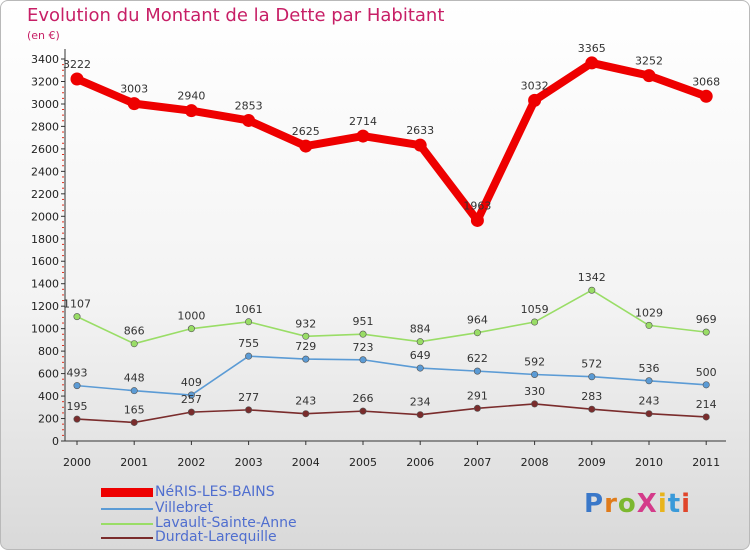  Describe the element at coordinates (134, 409) in the screenshot. I see `data-label: 165` at that location.